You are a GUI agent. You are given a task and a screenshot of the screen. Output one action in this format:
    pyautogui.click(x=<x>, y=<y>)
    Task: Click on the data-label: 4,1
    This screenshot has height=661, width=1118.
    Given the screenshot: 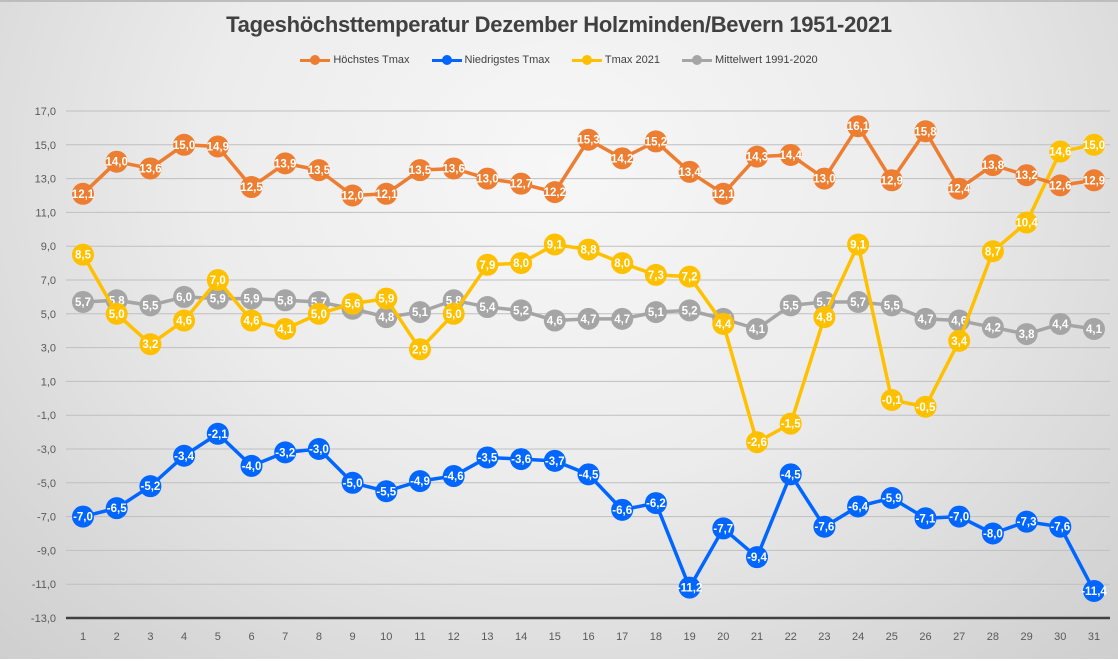 What is the action you would take?
    pyautogui.click(x=285, y=330)
    